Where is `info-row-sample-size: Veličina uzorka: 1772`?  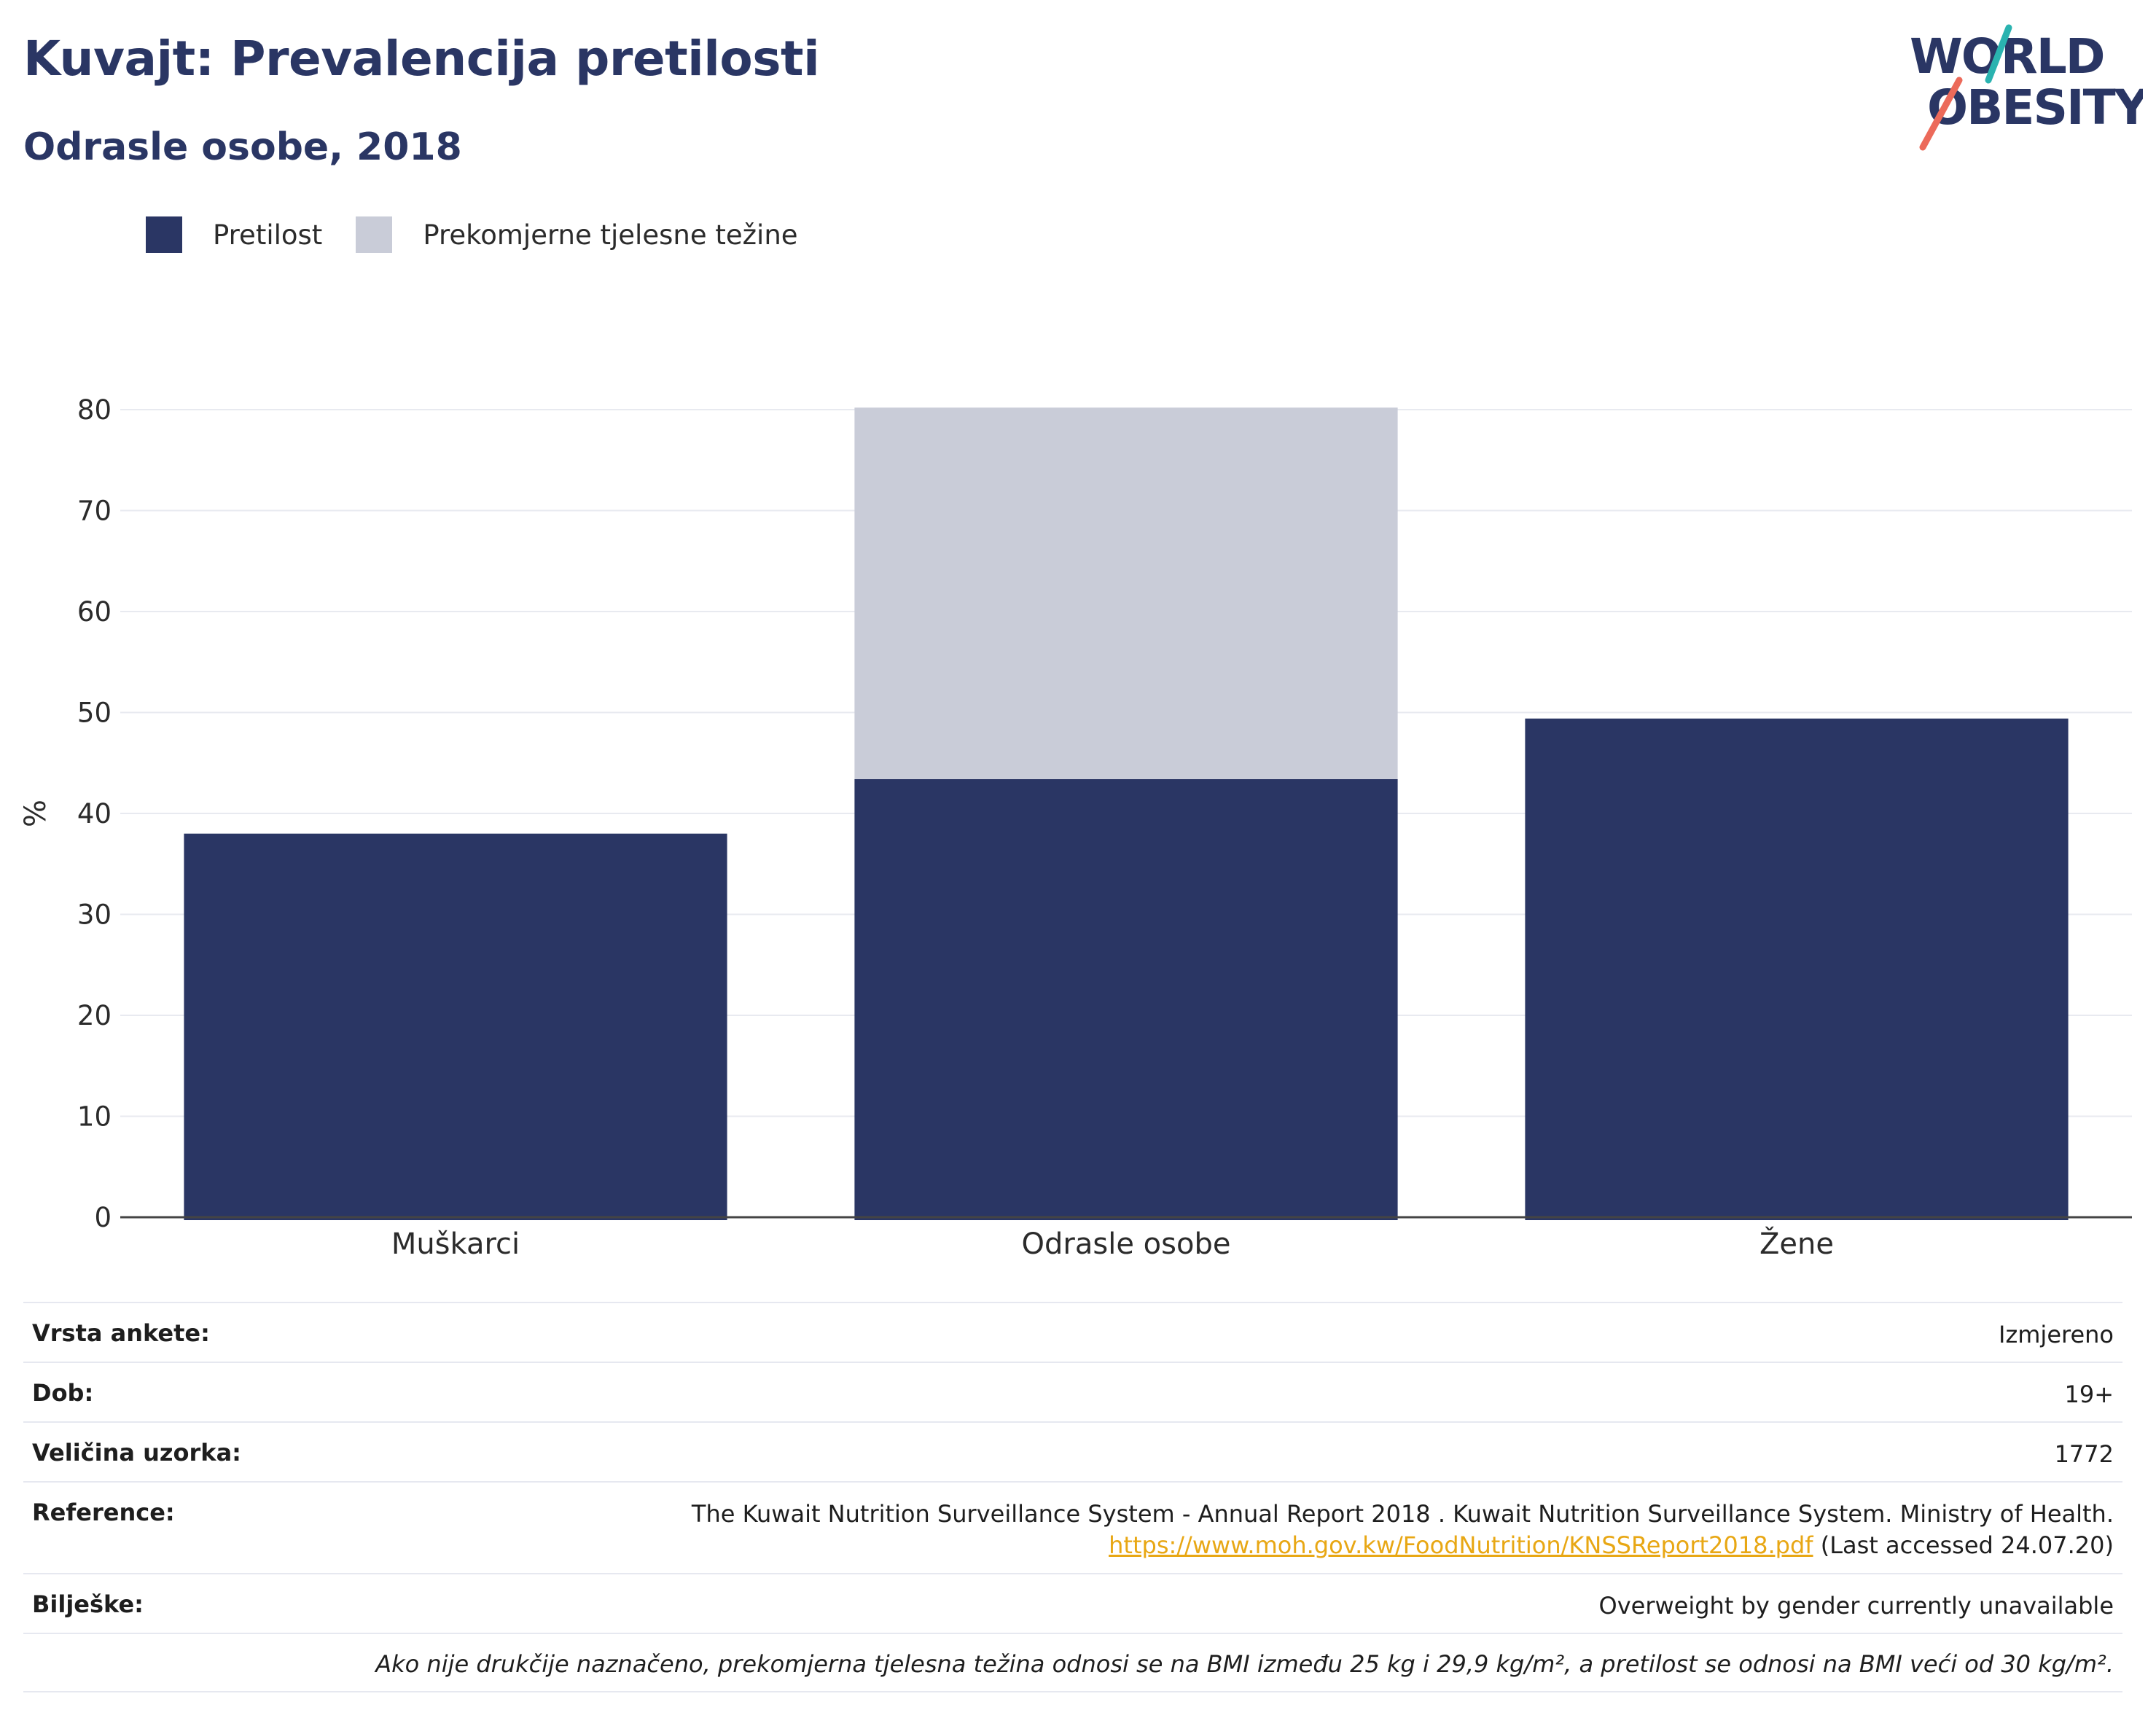
info-row-sample-size: Veličina uzorka: 1772 is located at coordinates (1073, 1451).